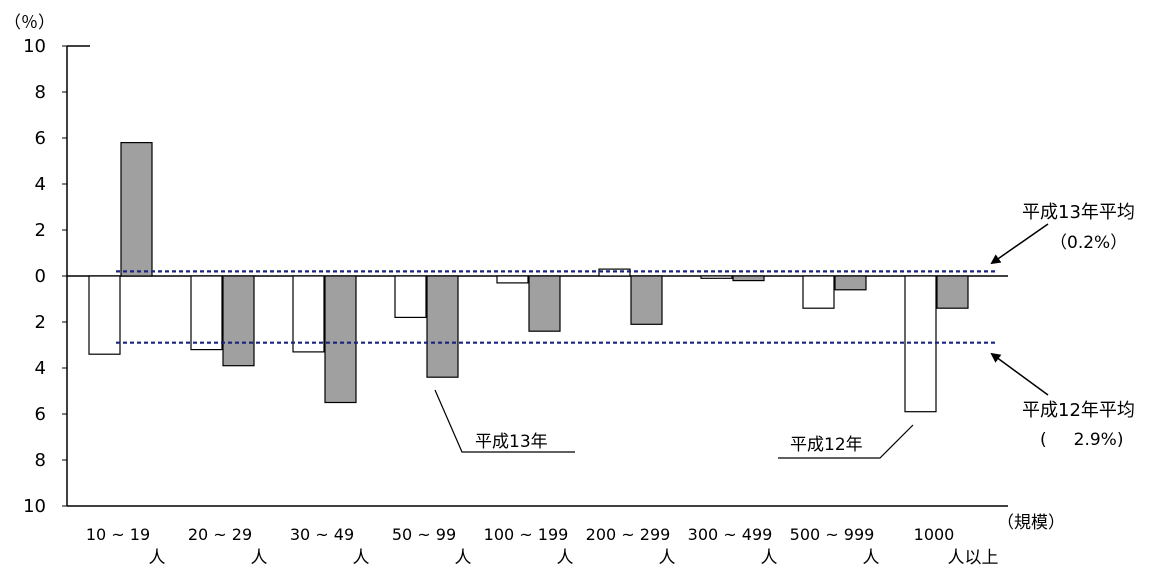 Image resolution: width=1170 pixels, height=573 pixels. Describe the element at coordinates (832, 534) in the screenshot. I see `x-tick-label: 500 ~ 999` at that location.